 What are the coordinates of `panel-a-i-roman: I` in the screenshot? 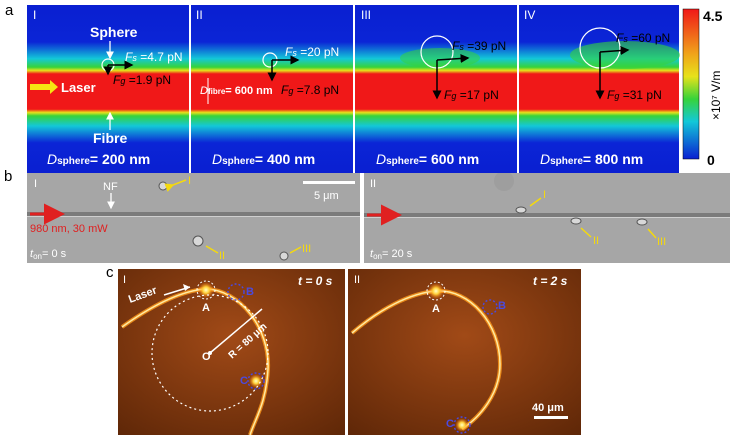 It's located at (34, 15).